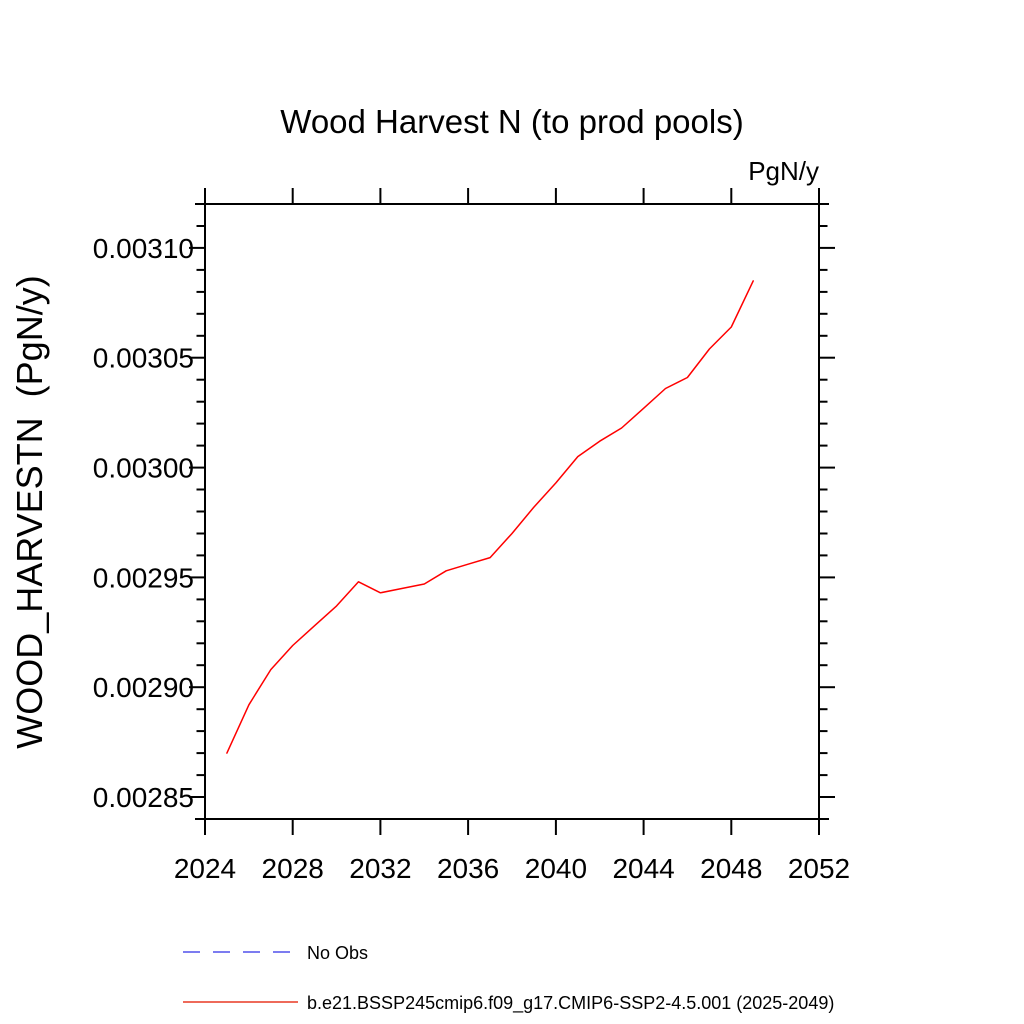  What do you see at coordinates (143, 687) in the screenshot?
I see `y-tick-label: 0.00290` at bounding box center [143, 687].